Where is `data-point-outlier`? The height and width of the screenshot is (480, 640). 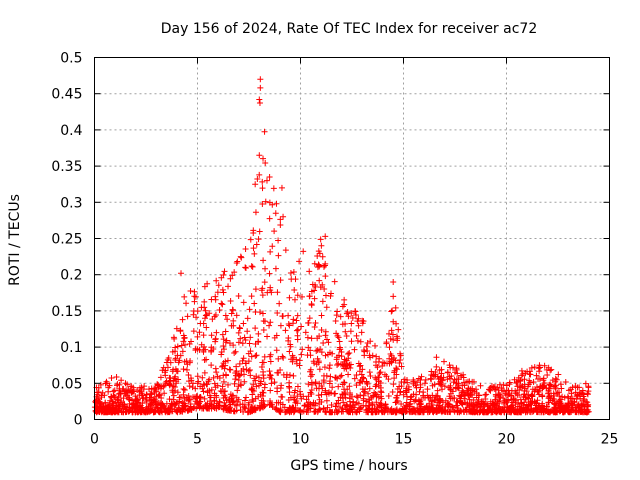 data-point-outlier is located at coordinates (393, 321).